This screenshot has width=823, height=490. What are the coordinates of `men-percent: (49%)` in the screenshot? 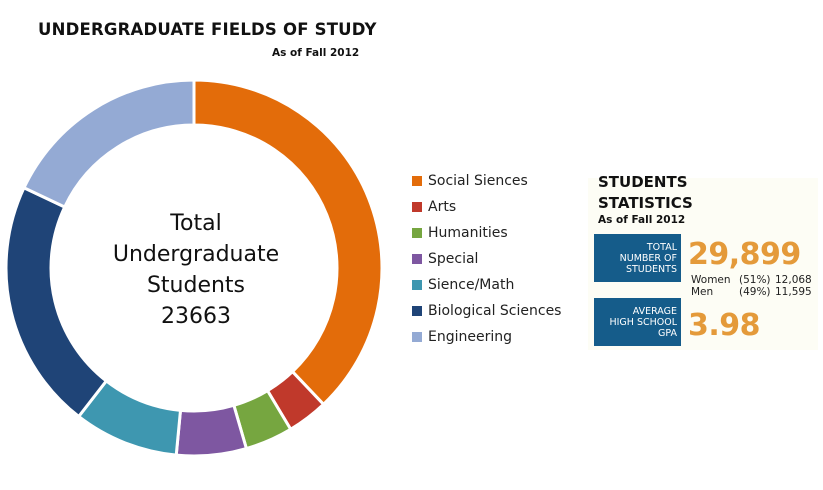 It's located at (755, 292).